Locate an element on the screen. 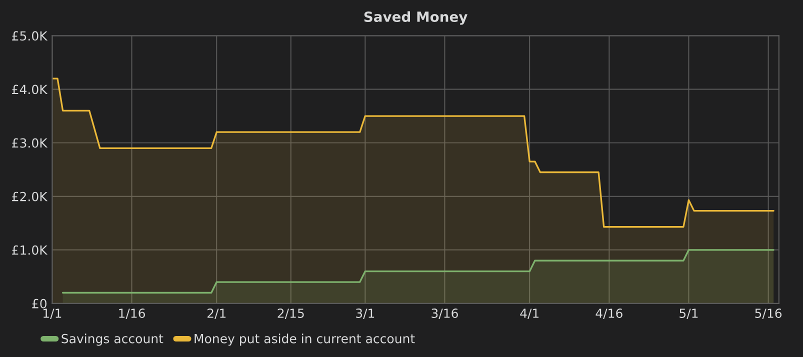 The height and width of the screenshot is (357, 803). y-tick-label: £3.0K is located at coordinates (30, 143).